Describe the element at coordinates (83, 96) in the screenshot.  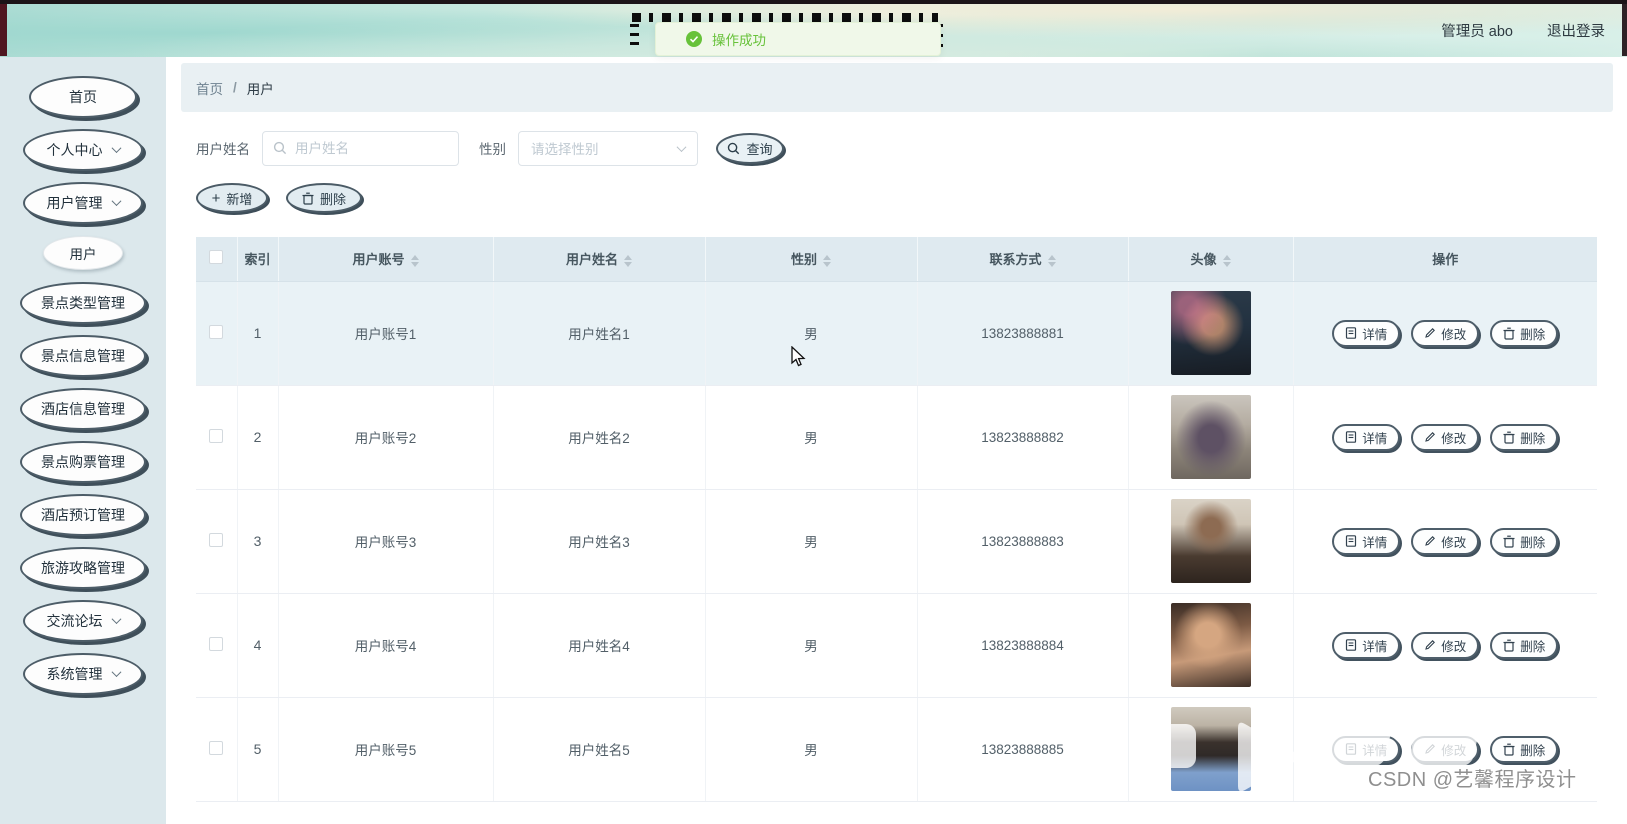
I see `sidebar-item-home: 首页` at that location.